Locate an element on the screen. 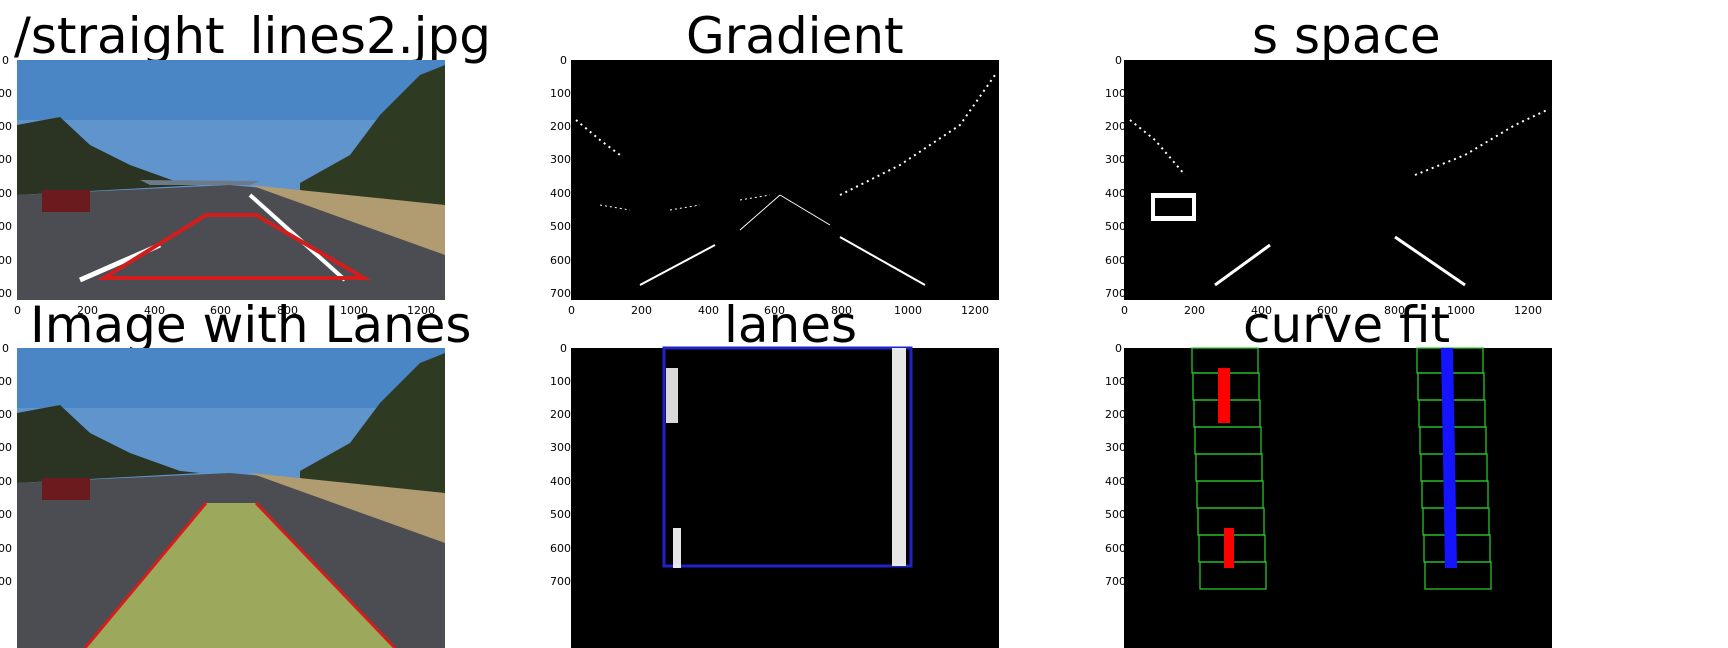 This screenshot has height=648, width=1728. panel-title-s-space: s space is located at coordinates (1346, 36).